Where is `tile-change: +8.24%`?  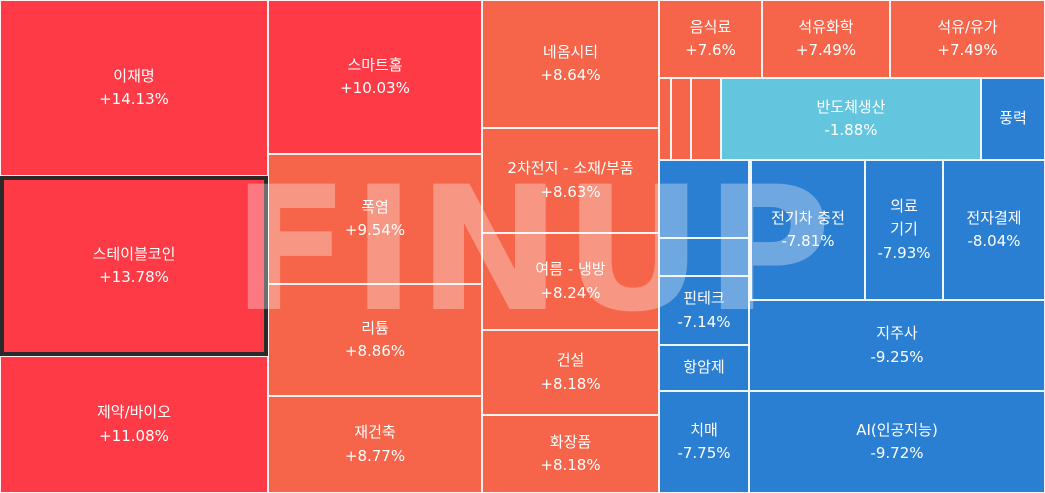 tile-change: +8.24% is located at coordinates (570, 292).